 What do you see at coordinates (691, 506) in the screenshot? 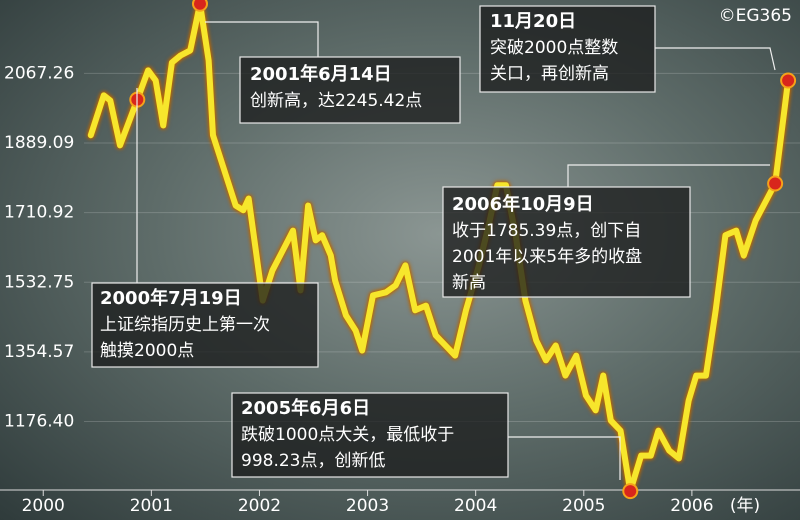
I see `x-tick-label: 2006` at bounding box center [691, 506].